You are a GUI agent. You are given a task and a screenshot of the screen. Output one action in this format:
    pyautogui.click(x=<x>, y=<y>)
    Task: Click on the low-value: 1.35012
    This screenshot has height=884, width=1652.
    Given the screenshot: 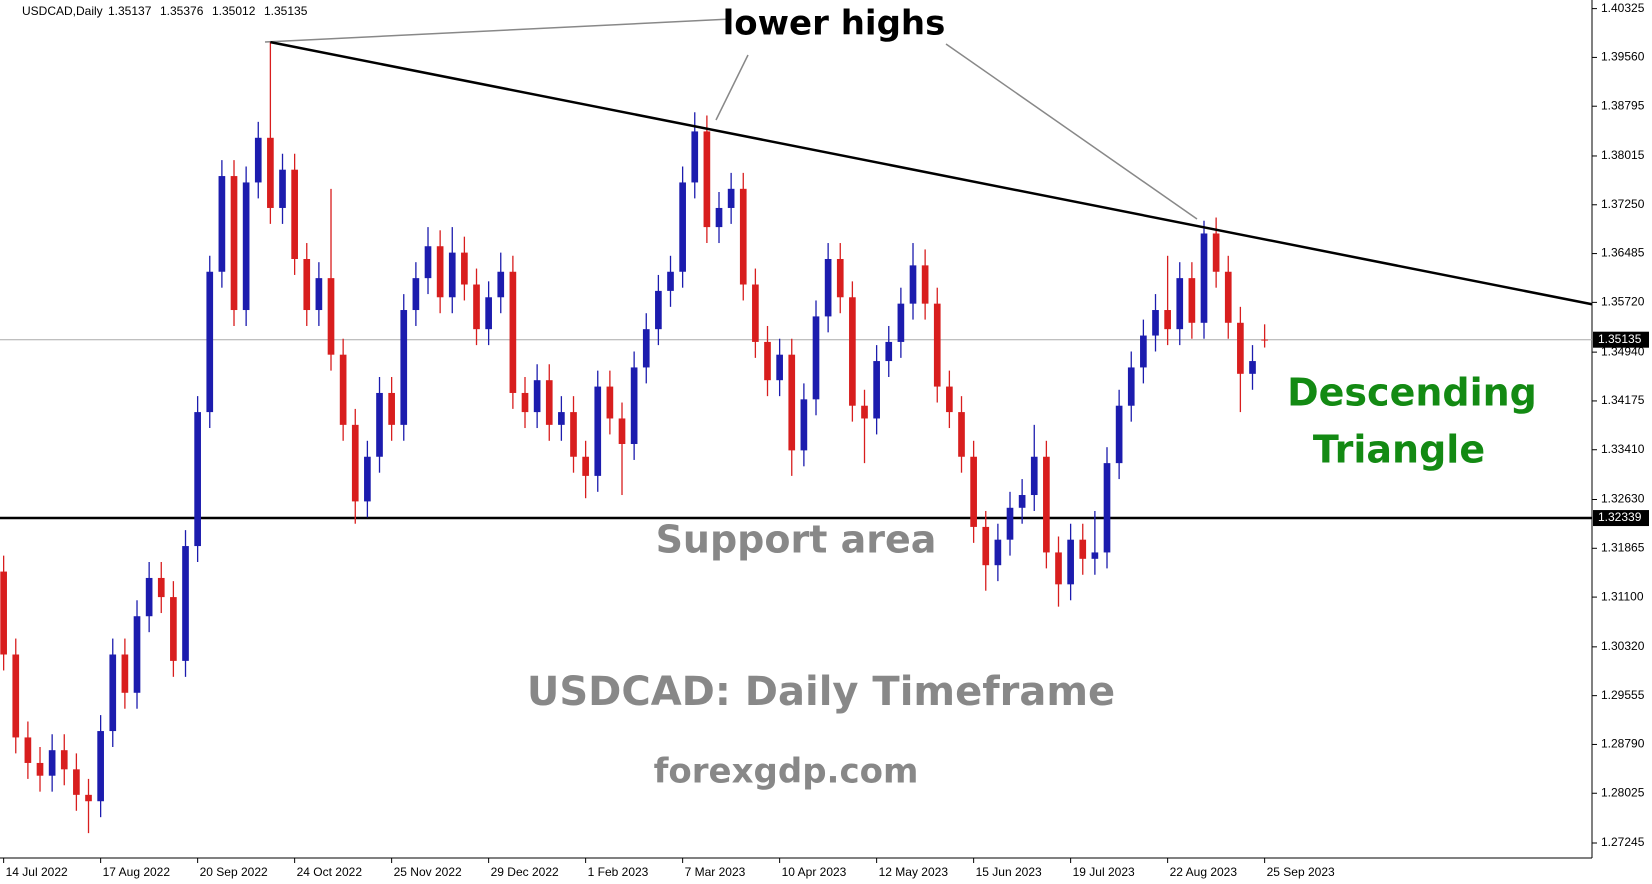 What is the action you would take?
    pyautogui.click(x=234, y=11)
    